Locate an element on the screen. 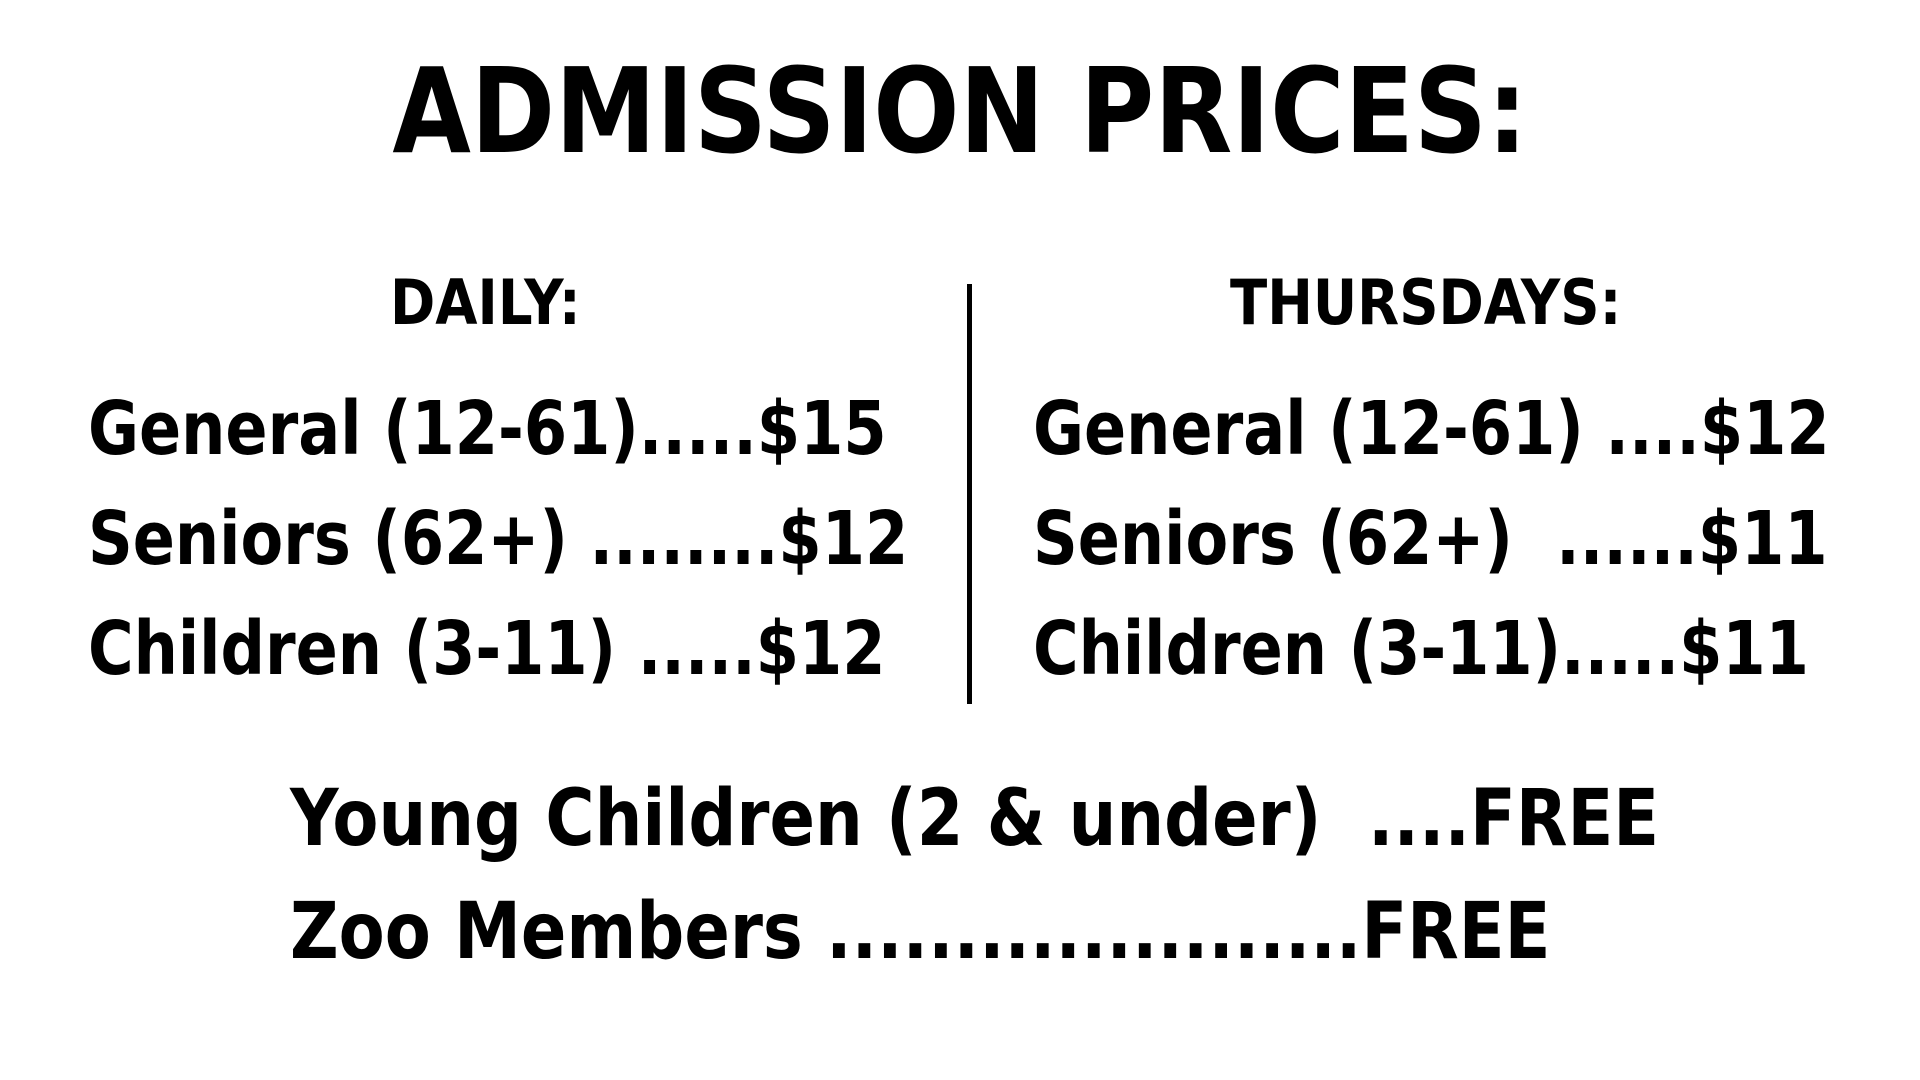 The height and width of the screenshot is (1080, 1920). zoo-members-row: Zoo Members .....................FREE is located at coordinates (920, 932).